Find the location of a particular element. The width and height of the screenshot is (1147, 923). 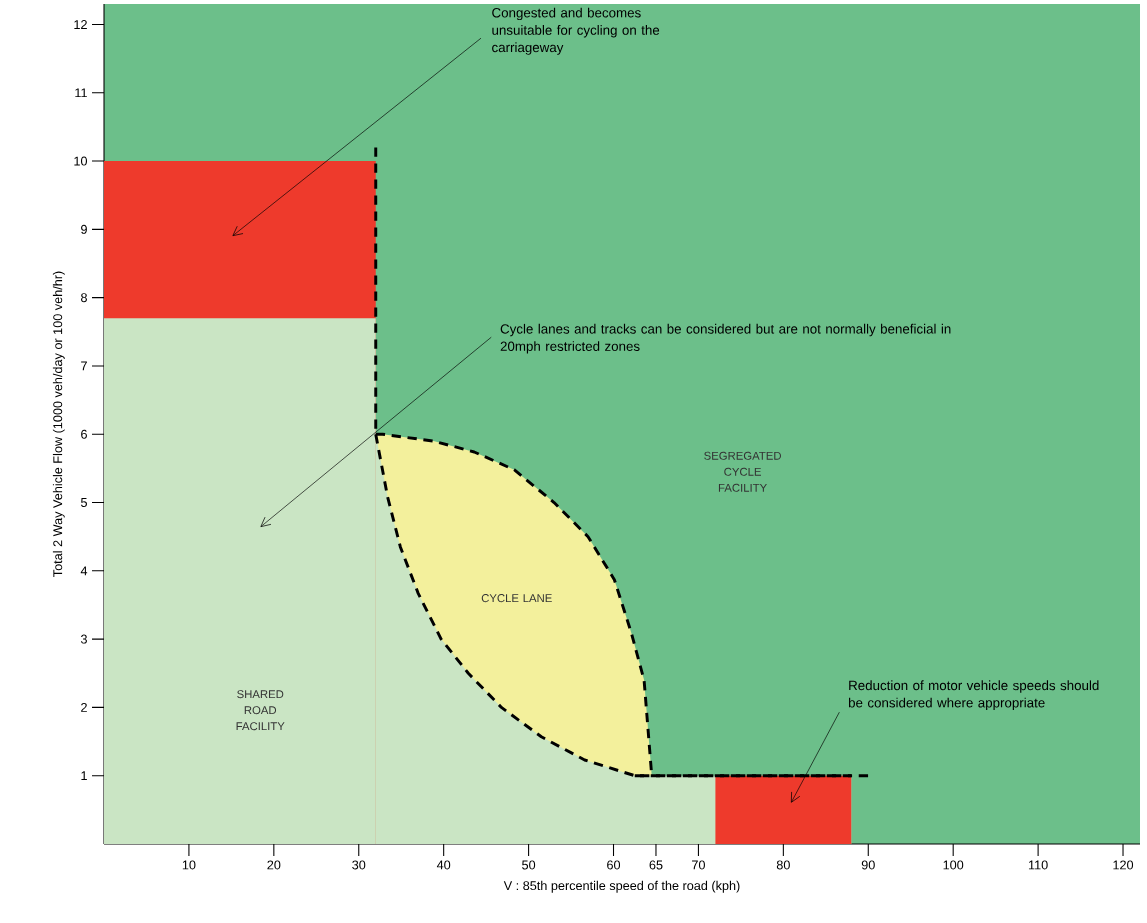

y-tick-label: 7 is located at coordinates (84, 366).